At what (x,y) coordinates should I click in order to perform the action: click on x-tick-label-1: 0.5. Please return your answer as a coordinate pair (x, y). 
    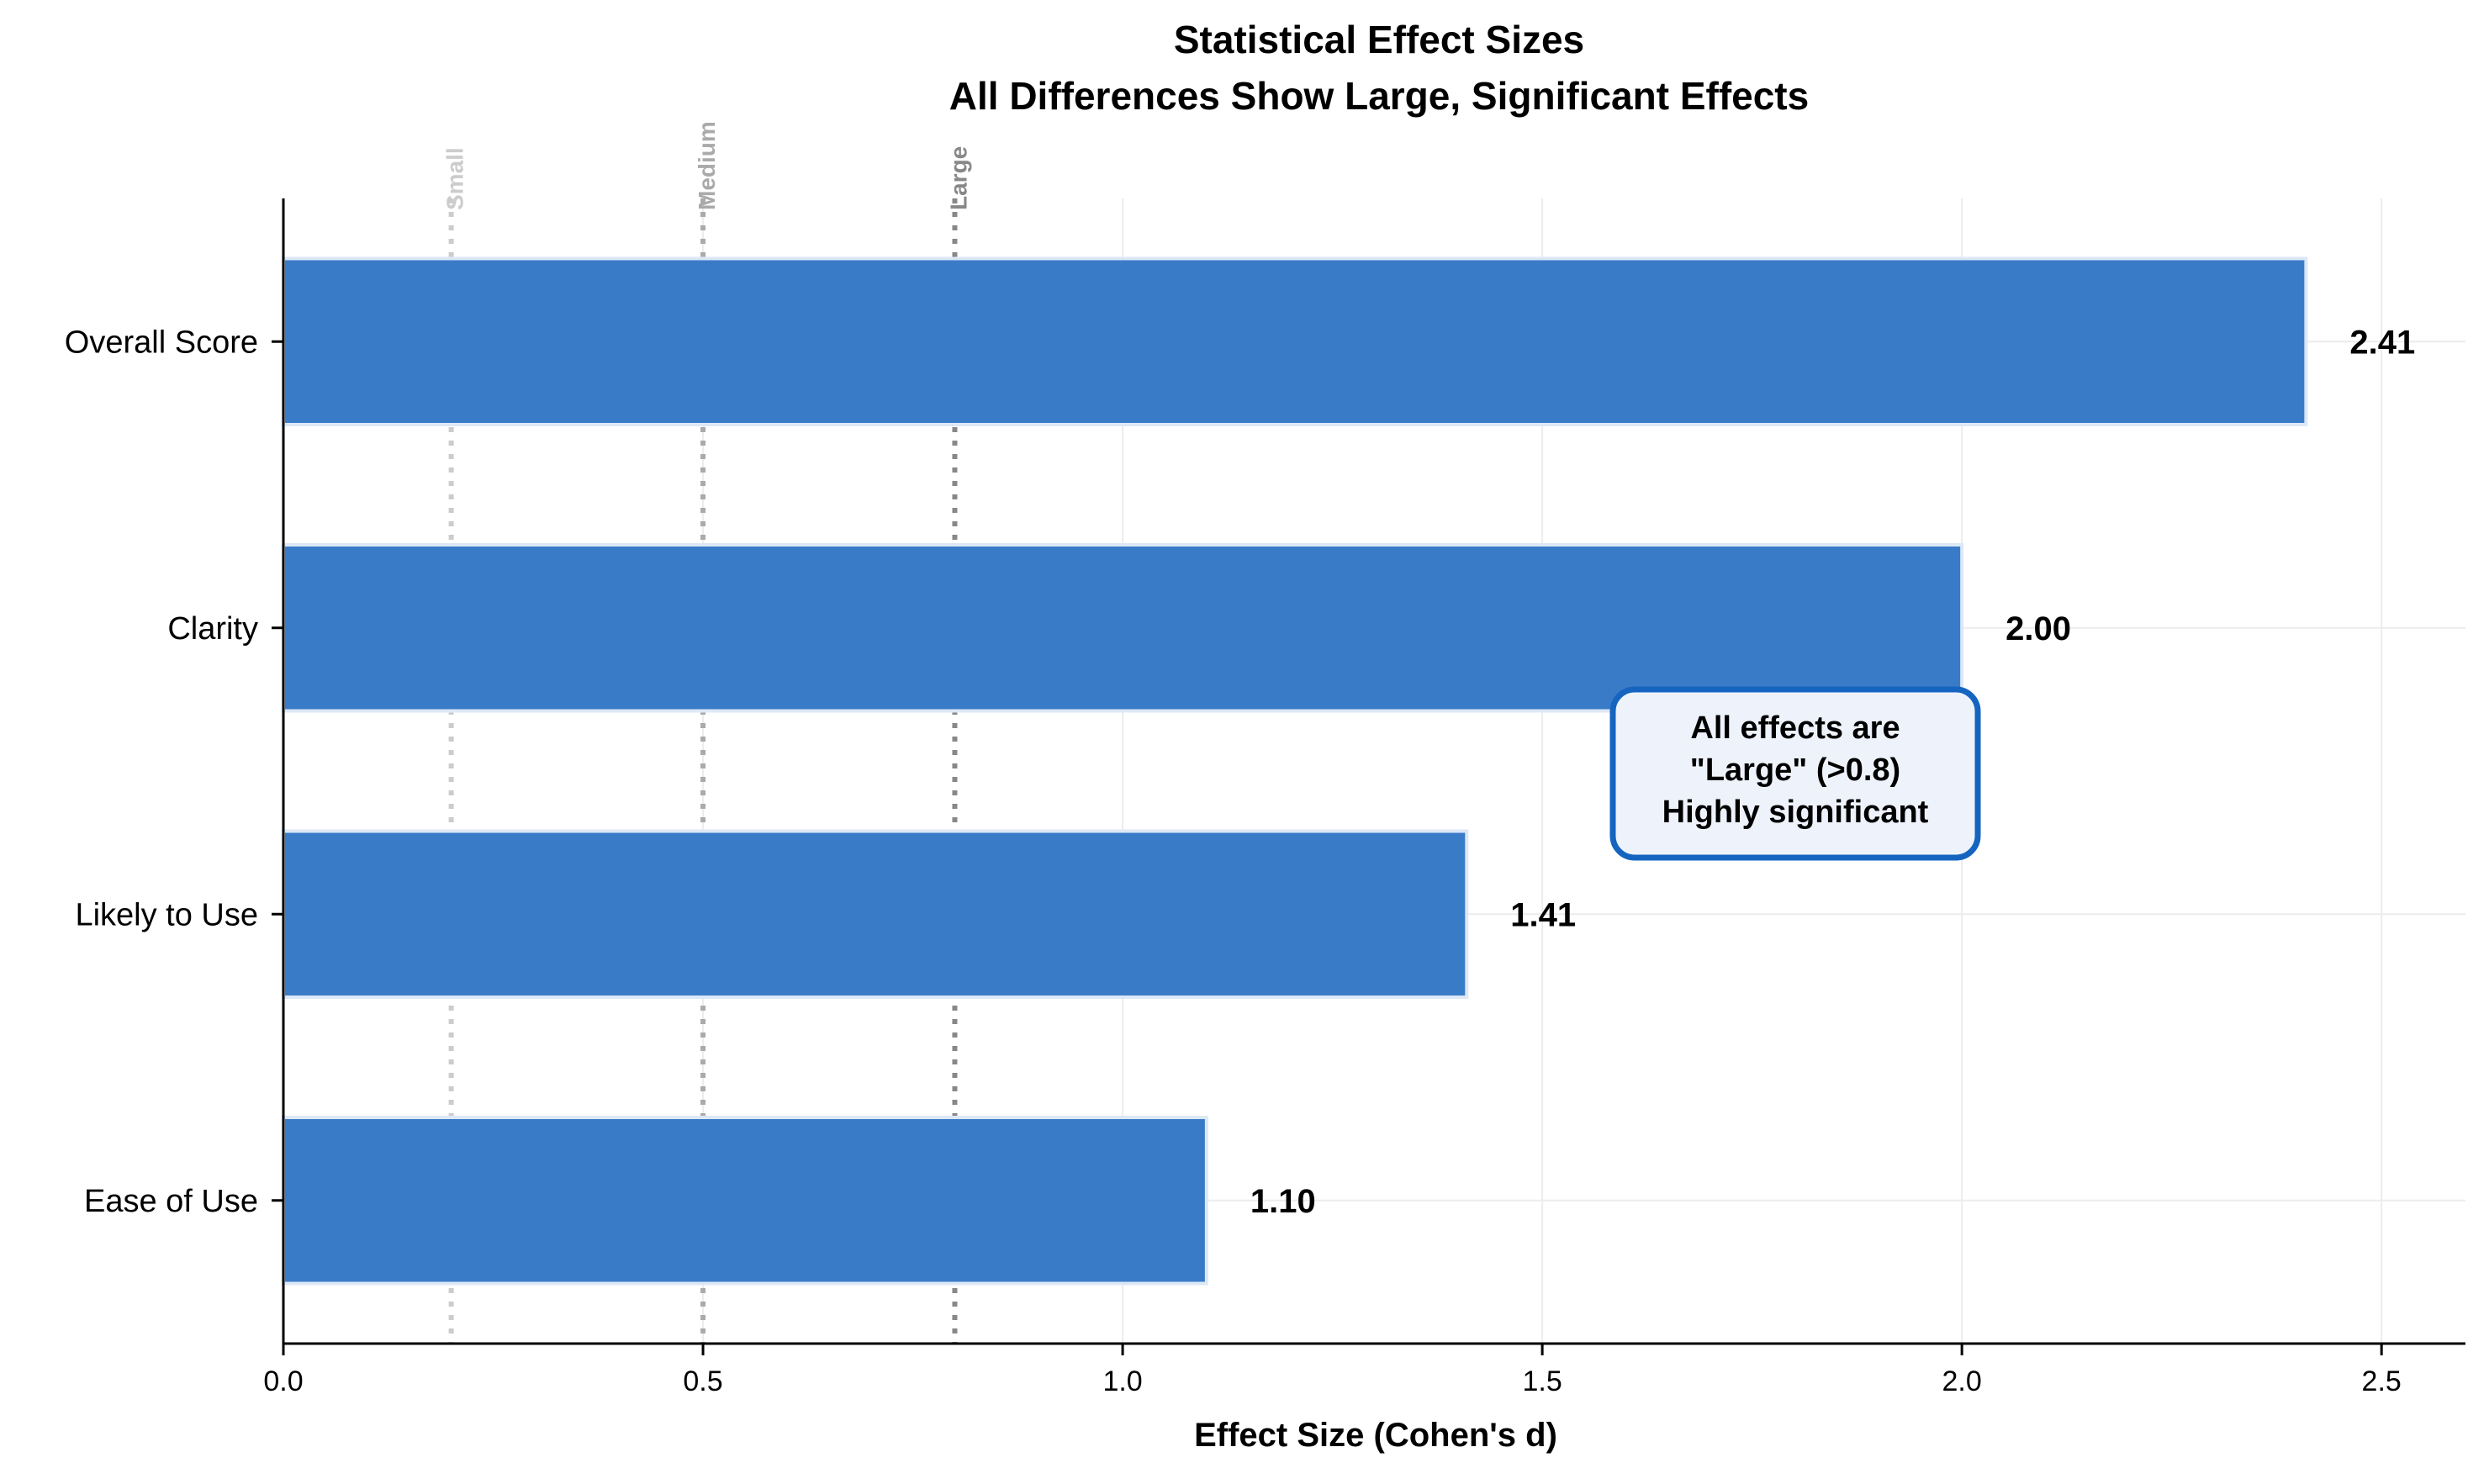
    Looking at the image, I should click on (702, 1381).